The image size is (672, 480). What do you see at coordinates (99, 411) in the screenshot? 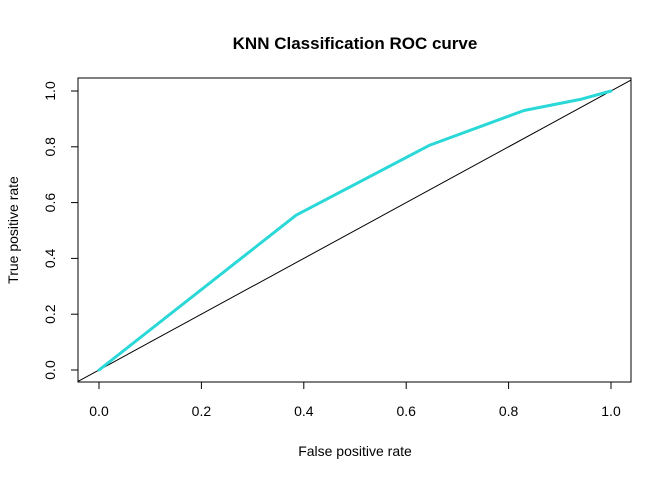
I see `x-tick-label: 0.0` at bounding box center [99, 411].